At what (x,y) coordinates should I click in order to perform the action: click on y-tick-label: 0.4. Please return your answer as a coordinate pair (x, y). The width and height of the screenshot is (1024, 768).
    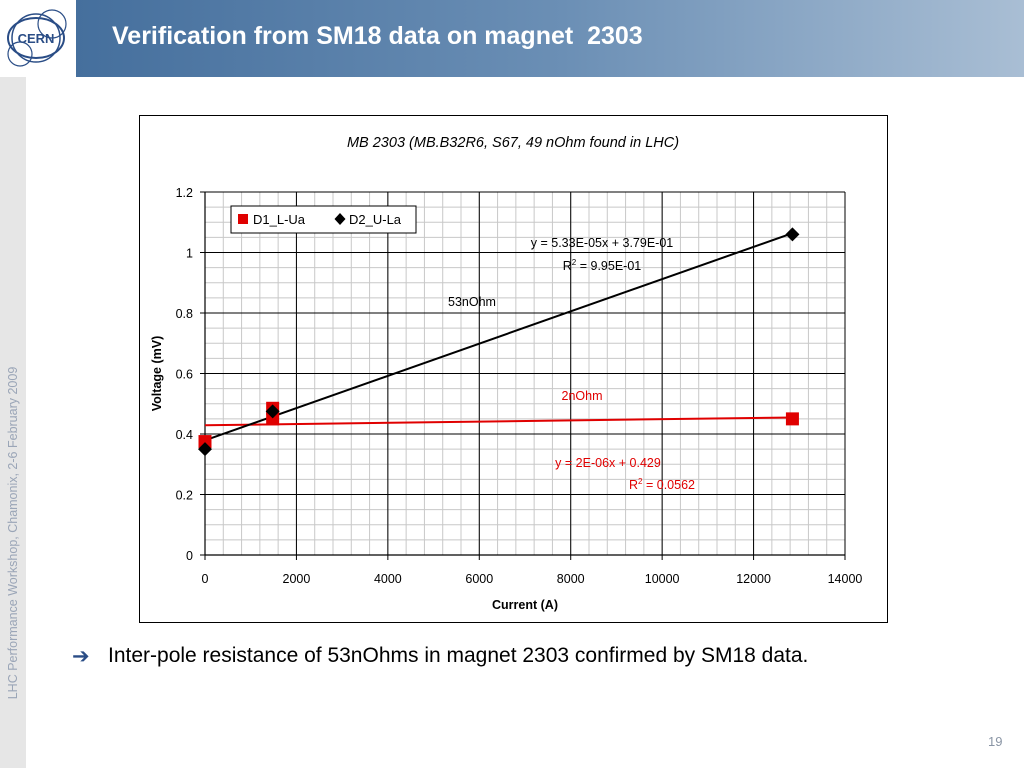
    Looking at the image, I should click on (184, 435).